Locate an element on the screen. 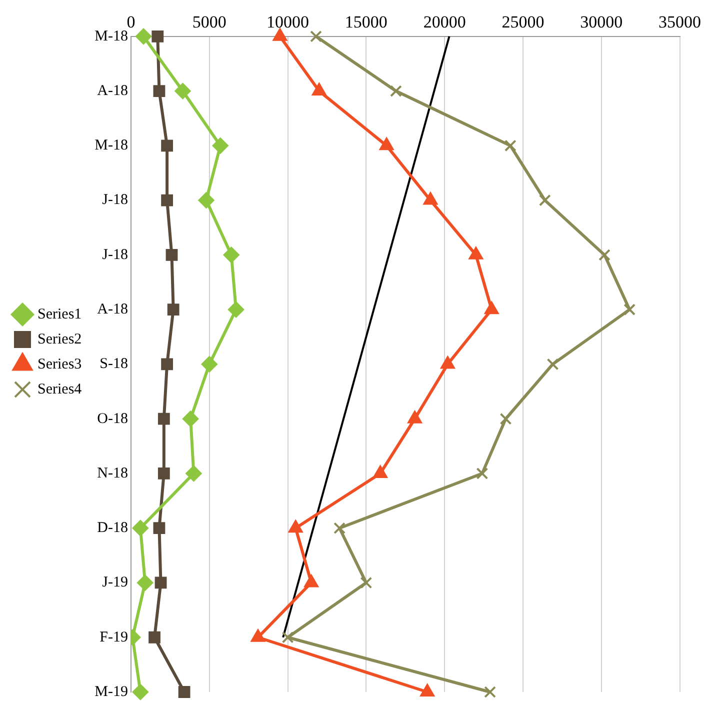 The width and height of the screenshot is (704, 704). x-tick-label: 25000 is located at coordinates (523, 22).